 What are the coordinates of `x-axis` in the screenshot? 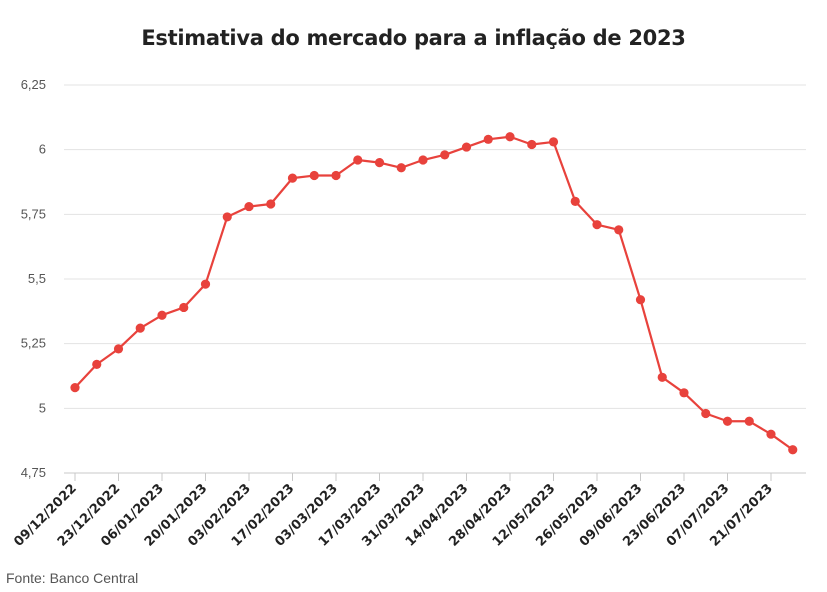 It's located at (435, 476).